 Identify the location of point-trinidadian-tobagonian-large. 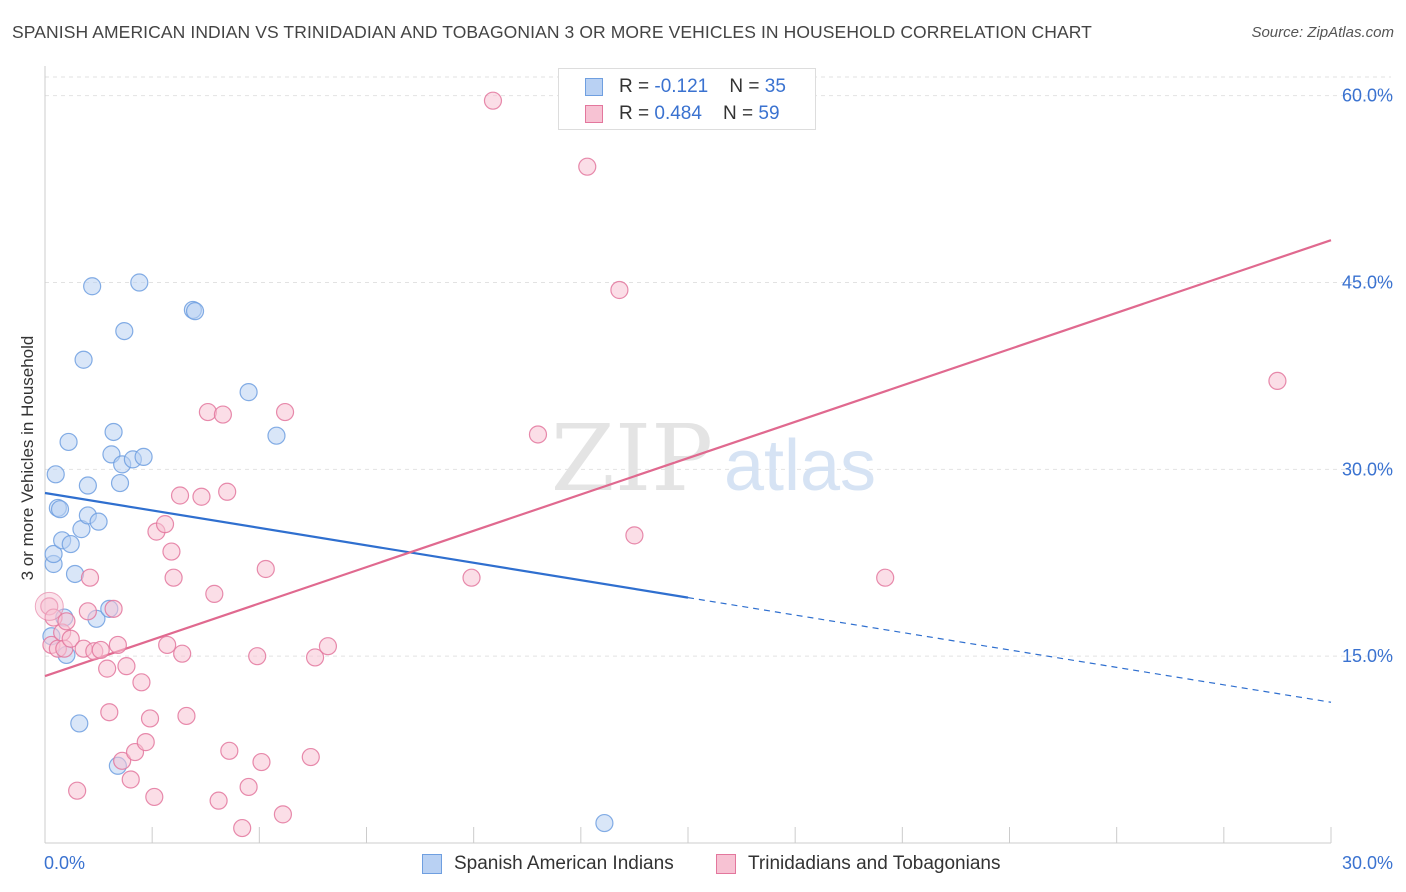
(49, 606).